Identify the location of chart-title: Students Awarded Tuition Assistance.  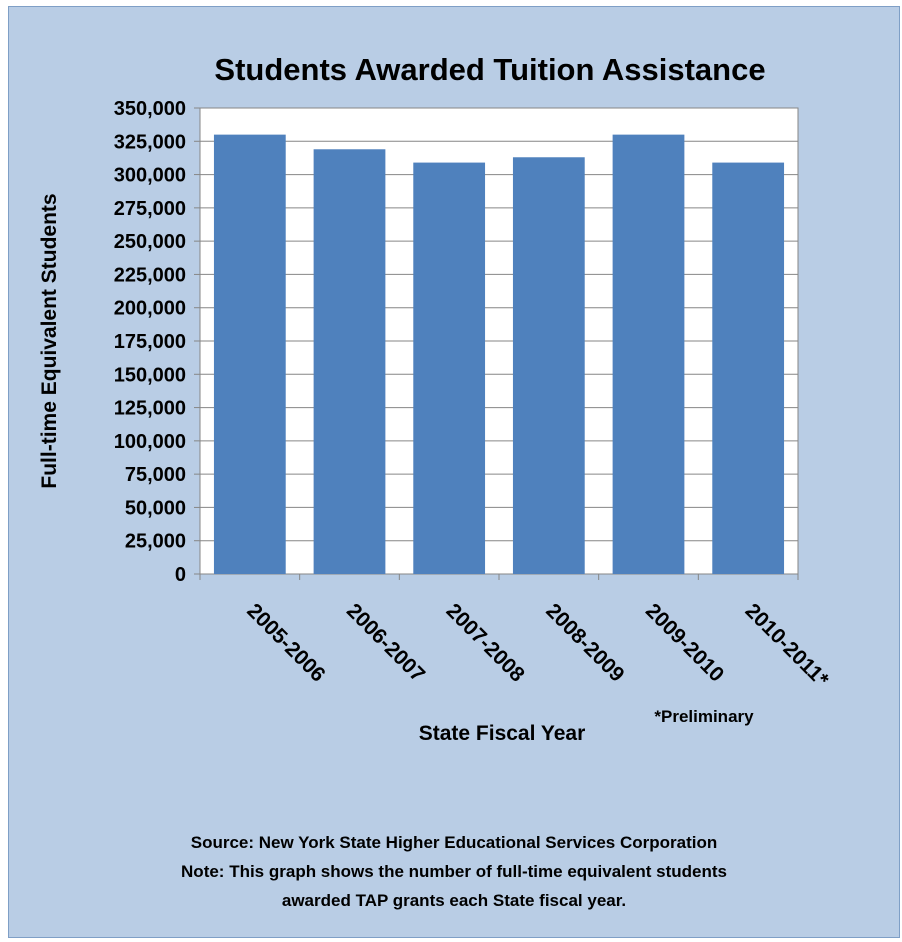
(489, 69).